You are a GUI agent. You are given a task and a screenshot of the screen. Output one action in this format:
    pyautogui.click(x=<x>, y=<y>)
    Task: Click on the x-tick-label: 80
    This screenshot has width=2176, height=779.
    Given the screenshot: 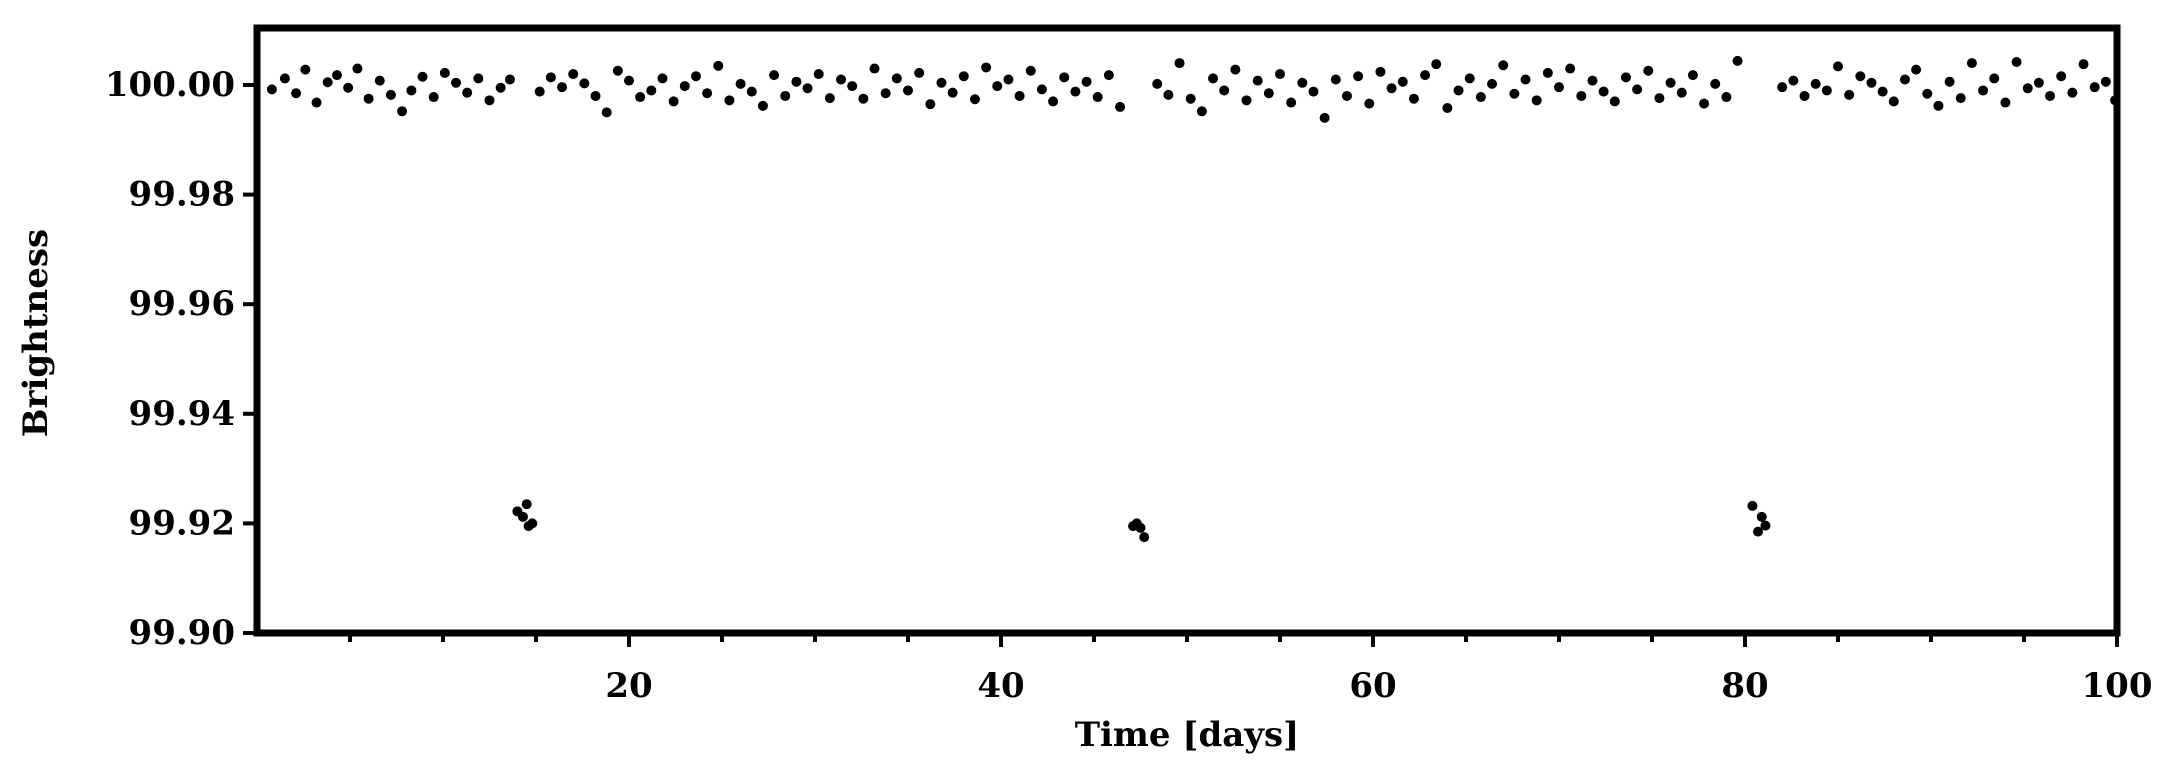 What is the action you would take?
    pyautogui.click(x=1744, y=686)
    